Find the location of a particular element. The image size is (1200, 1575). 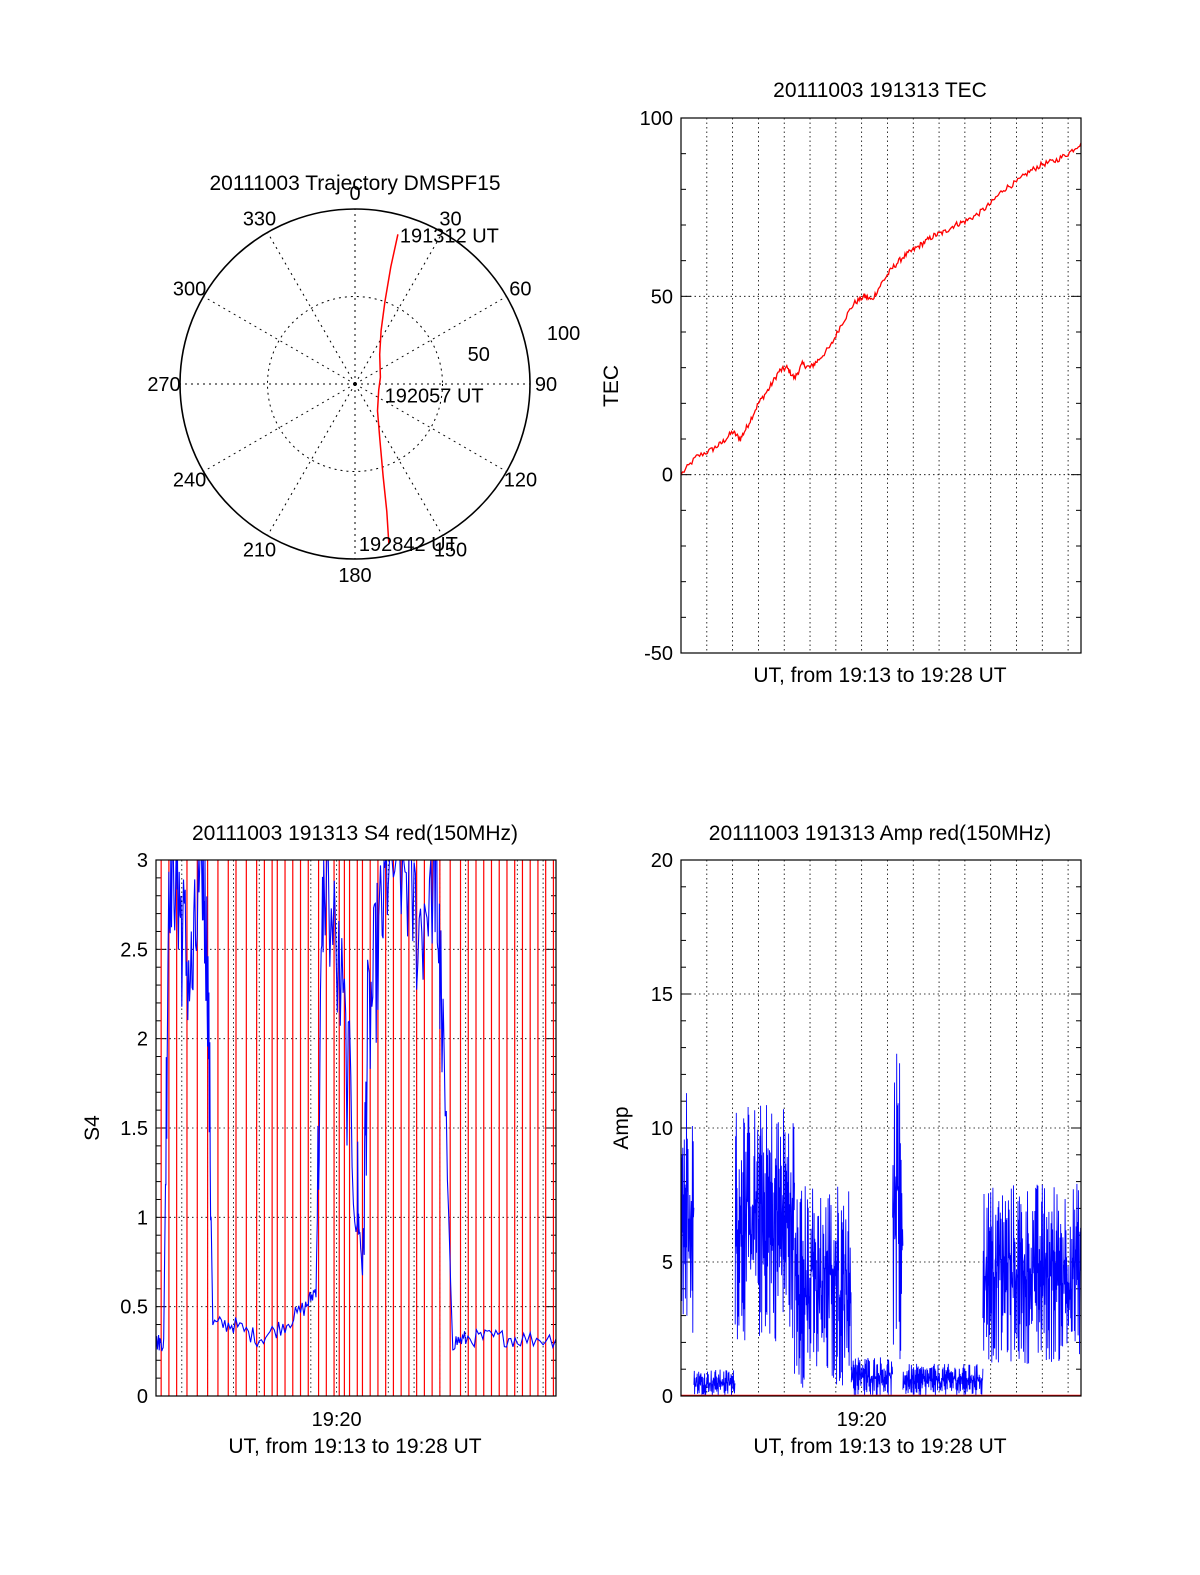

s4-y-tick-label: 0 is located at coordinates (142, 1397).